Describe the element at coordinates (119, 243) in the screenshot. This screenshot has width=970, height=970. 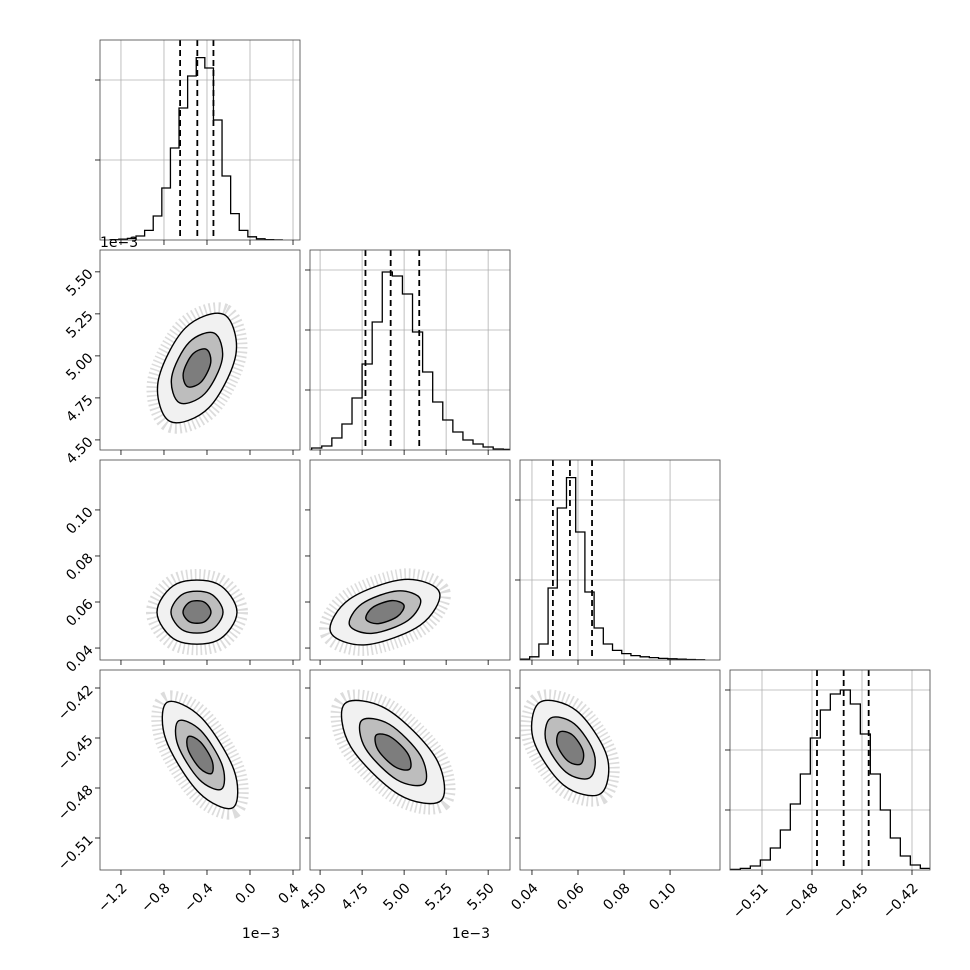
I see `y-offset-label: 1e−3` at that location.